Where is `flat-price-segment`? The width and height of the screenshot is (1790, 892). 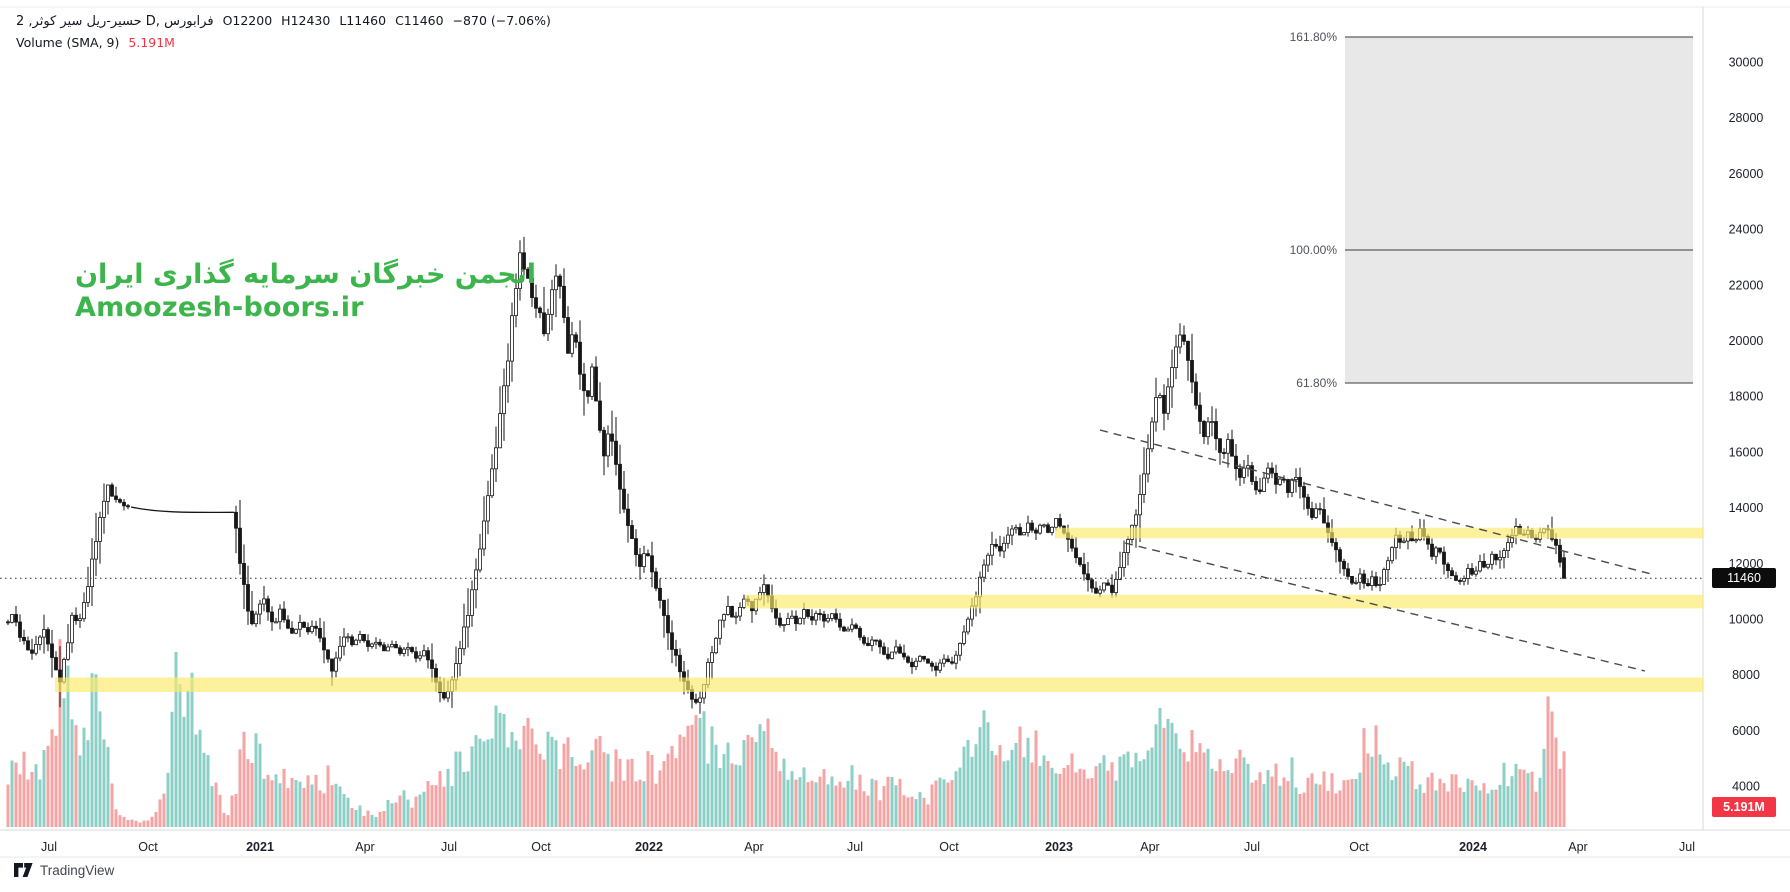 flat-price-segment is located at coordinates (182, 510).